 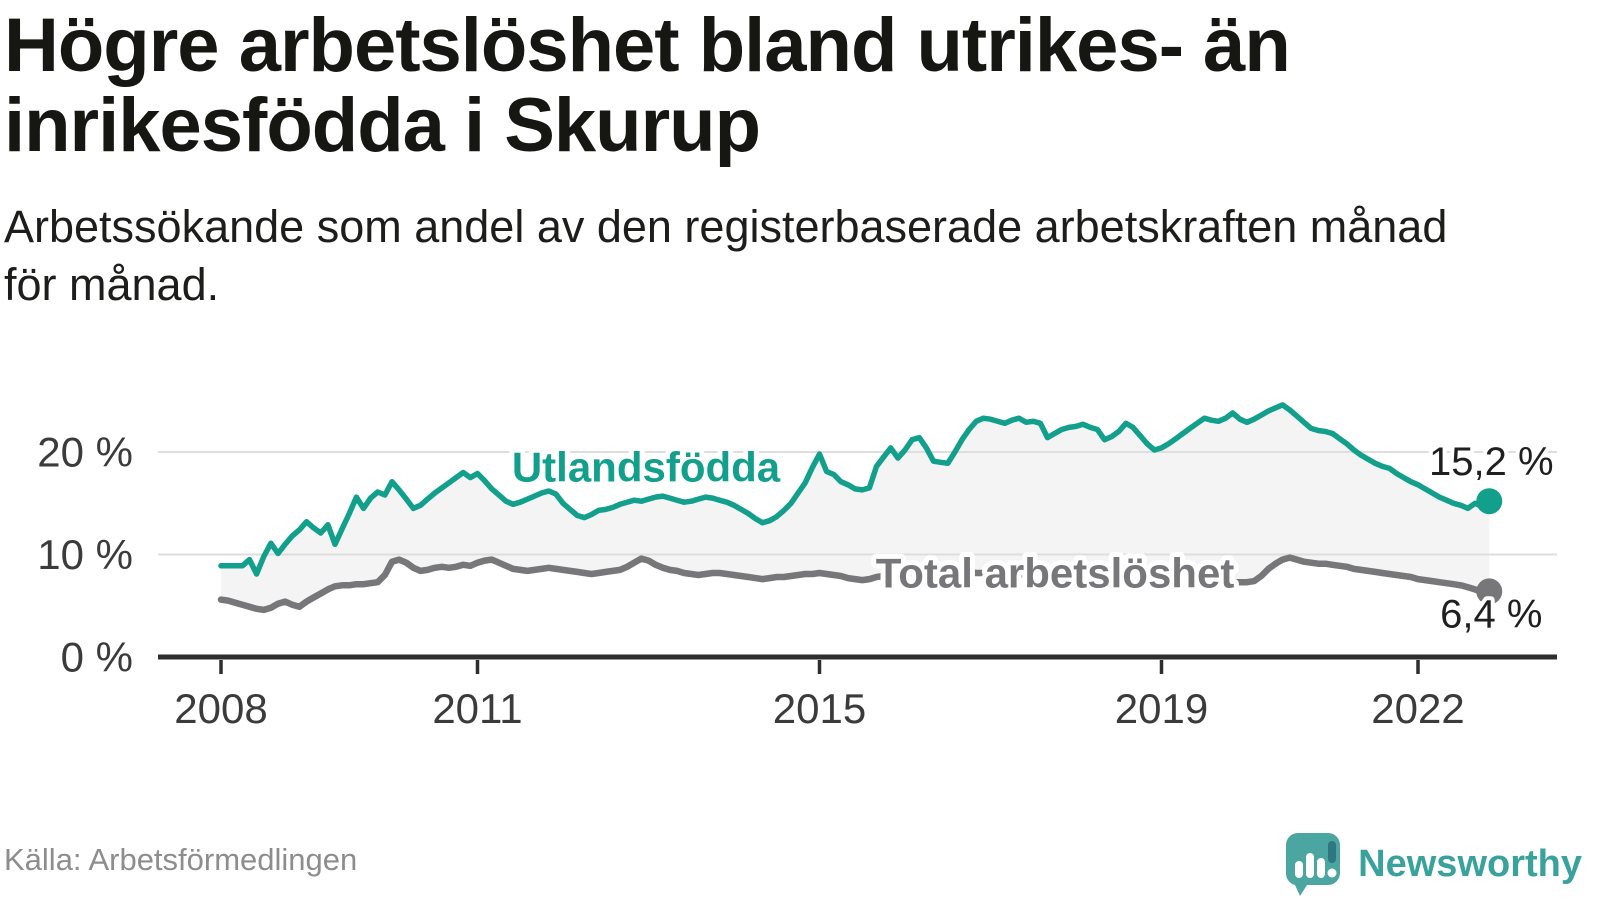 What do you see at coordinates (97, 657) in the screenshot?
I see `y-tick-label-0pct: 0 %` at bounding box center [97, 657].